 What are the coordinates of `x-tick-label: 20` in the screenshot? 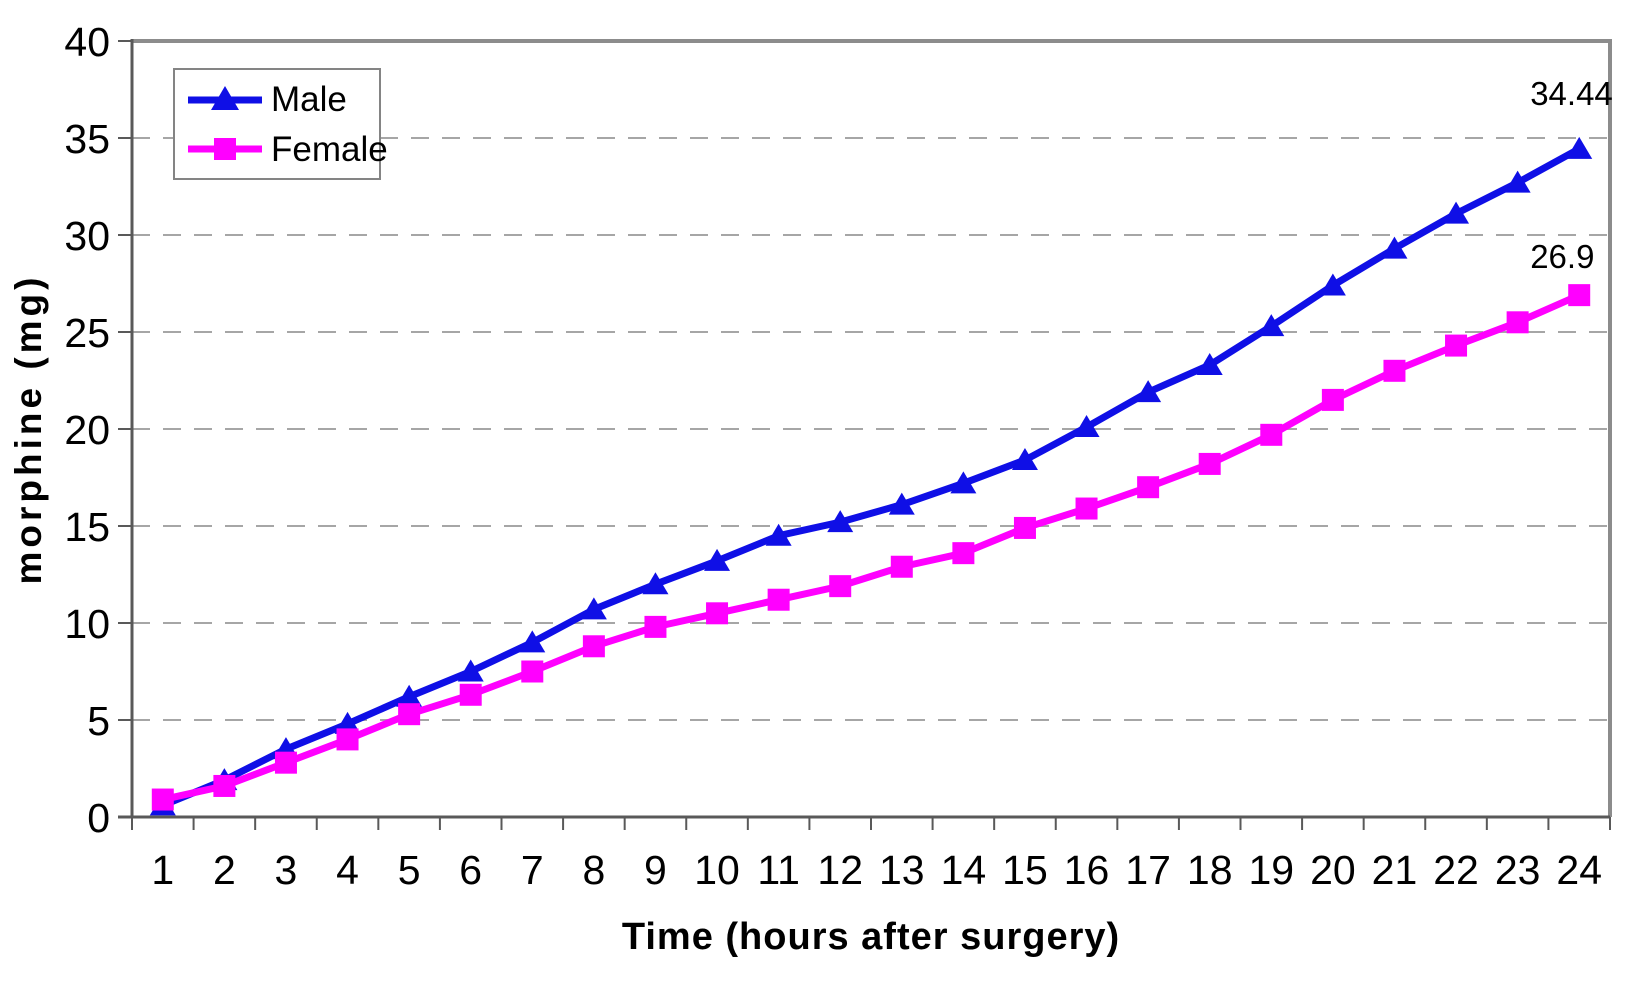 It's located at (1333, 870).